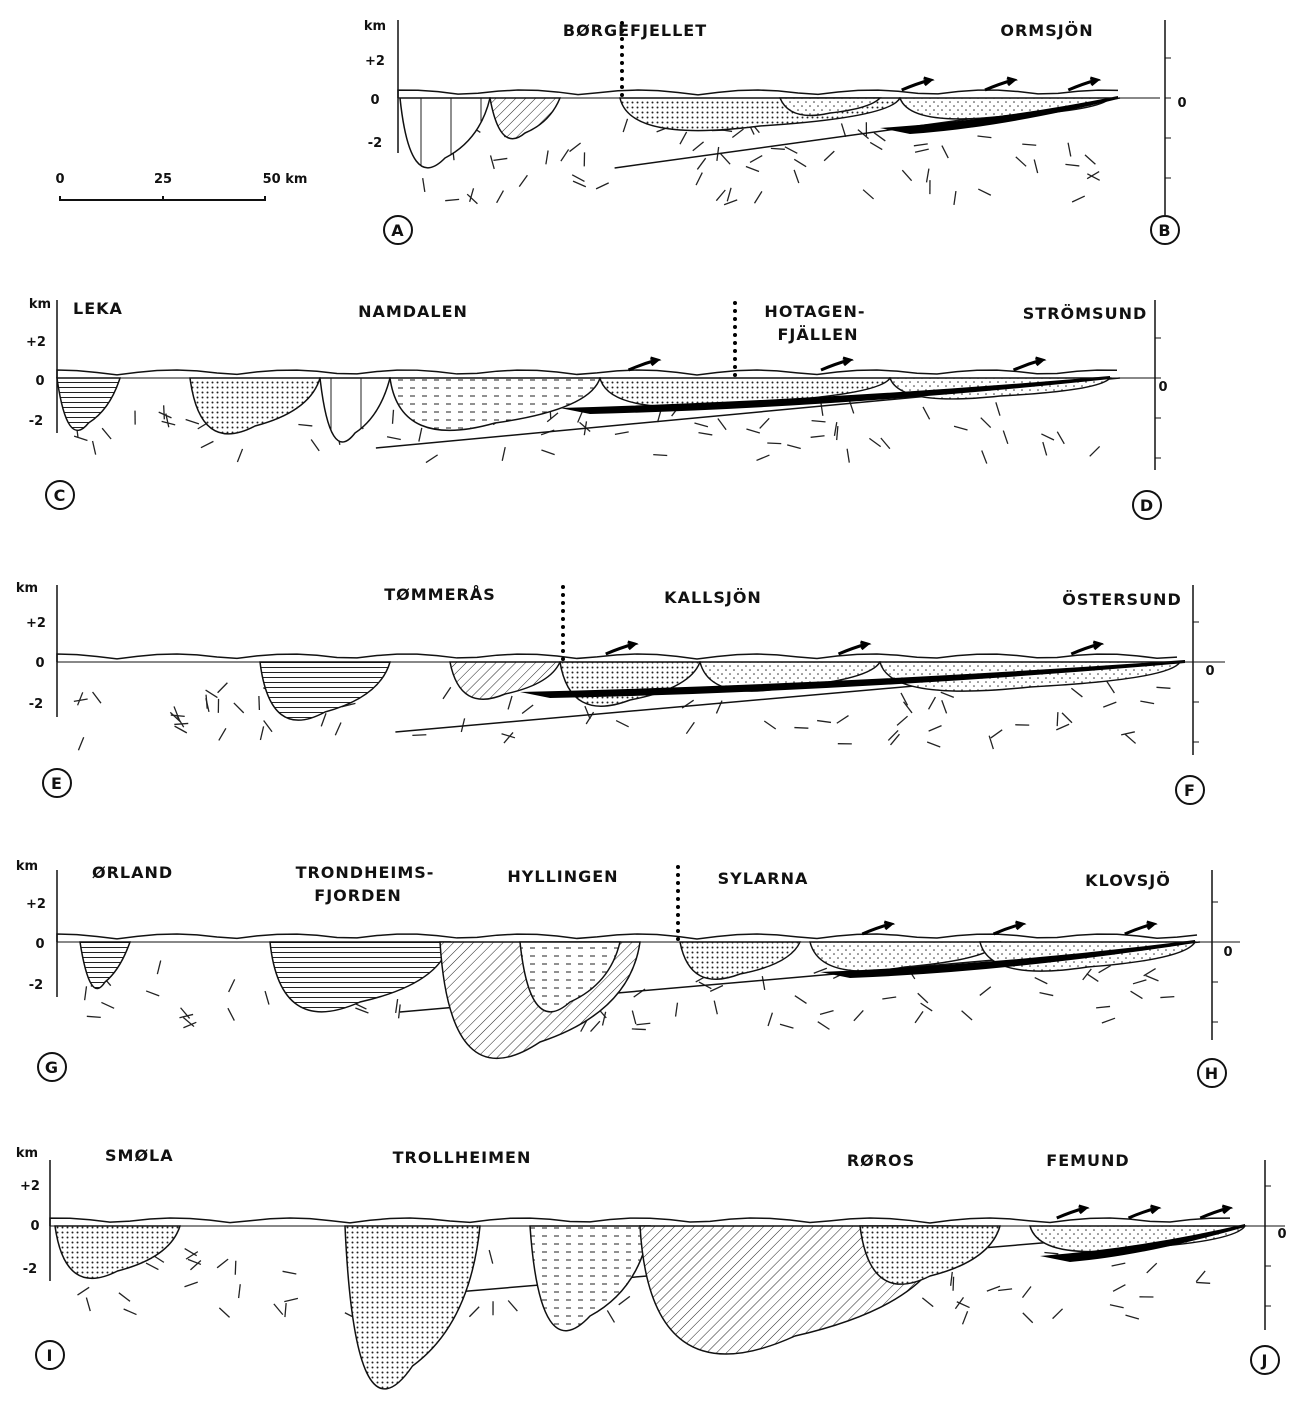  I want to click on movement-arrow, so click(837, 364).